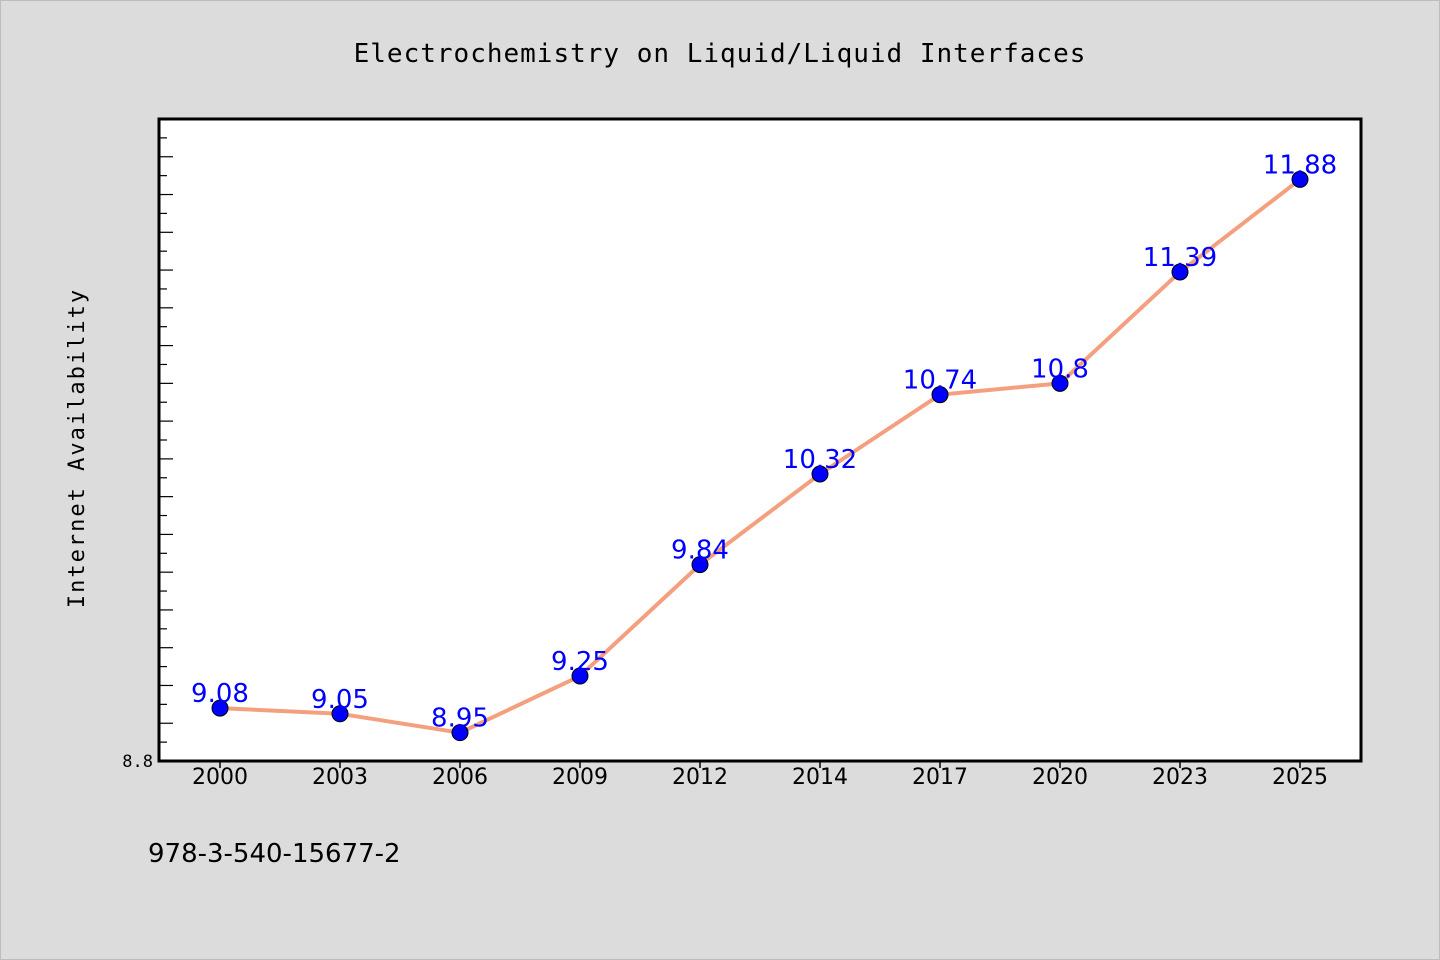 This screenshot has width=1440, height=960. I want to click on data-label: 9.25, so click(580, 662).